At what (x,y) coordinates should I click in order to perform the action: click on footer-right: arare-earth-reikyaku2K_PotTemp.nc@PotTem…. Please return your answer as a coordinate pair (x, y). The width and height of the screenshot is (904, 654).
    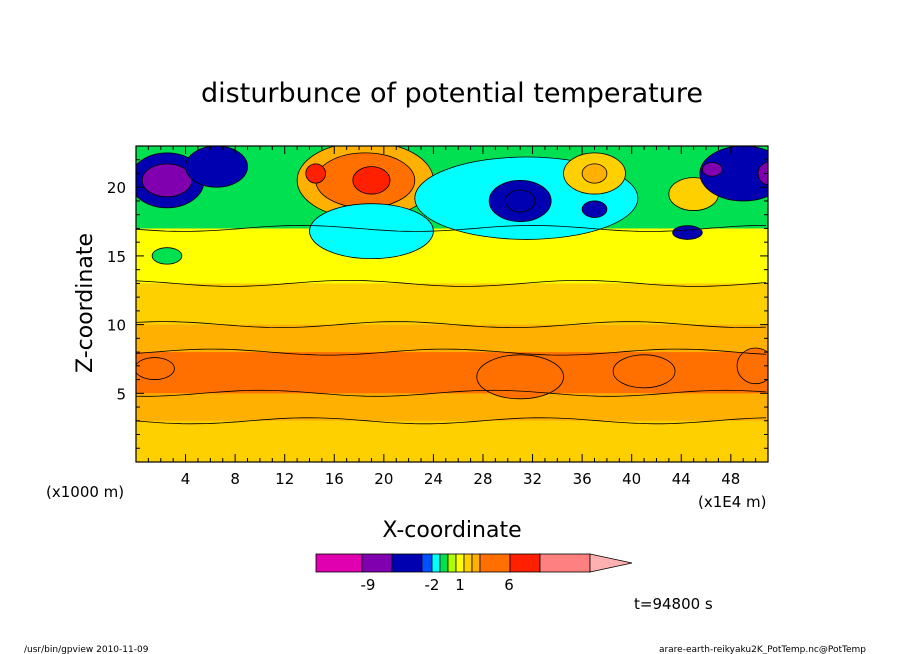
    Looking at the image, I should click on (762, 649).